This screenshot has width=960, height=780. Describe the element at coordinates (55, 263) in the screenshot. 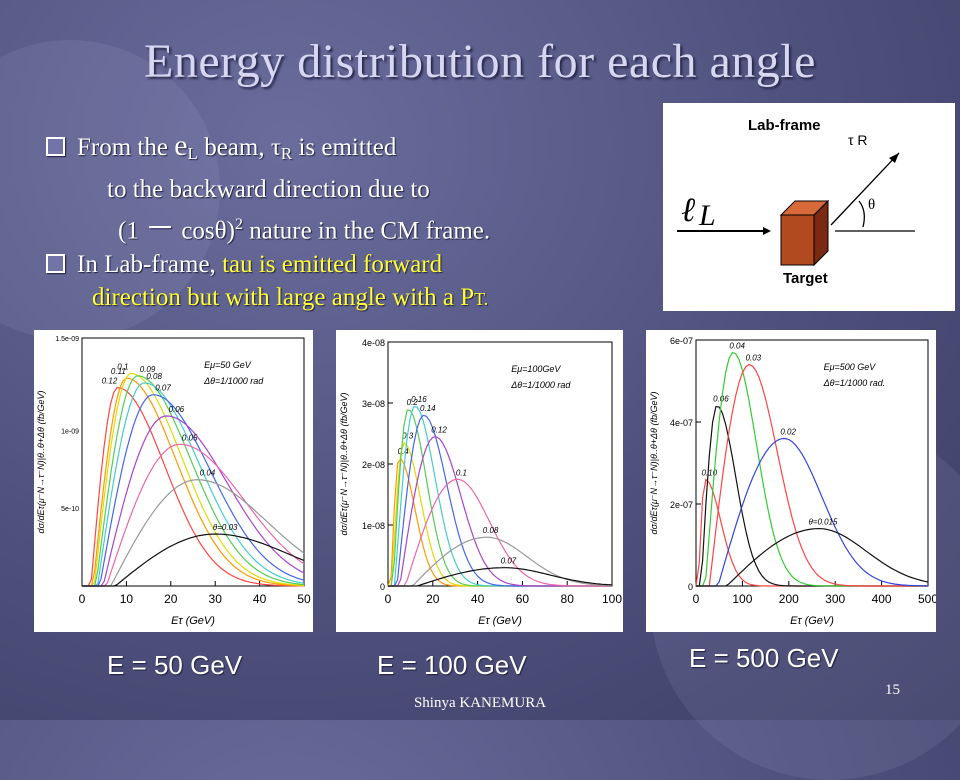

I see `bullet-square-icon` at that location.